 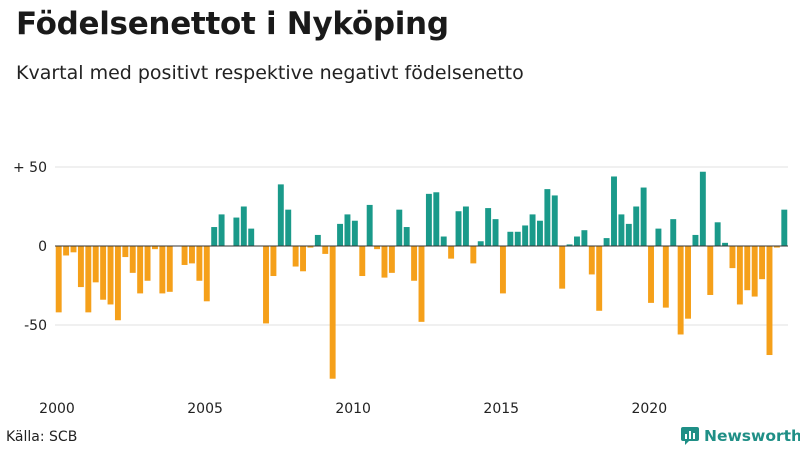 What do you see at coordinates (636, 226) in the screenshot?
I see `bar-2019-q3` at bounding box center [636, 226].